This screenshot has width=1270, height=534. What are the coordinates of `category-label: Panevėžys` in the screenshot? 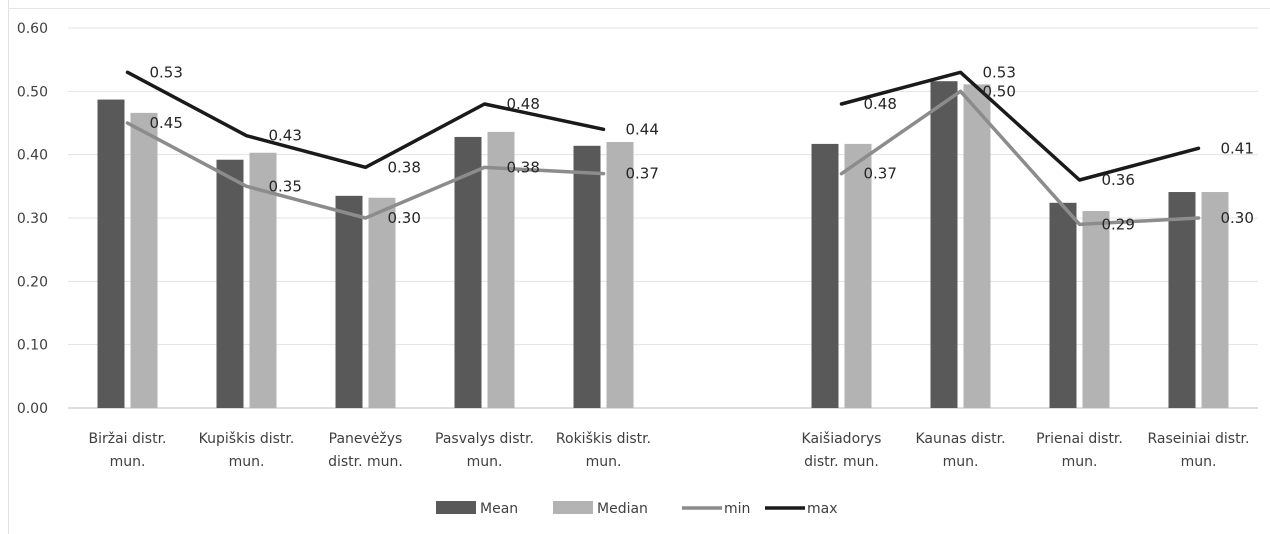 It's located at (366, 439).